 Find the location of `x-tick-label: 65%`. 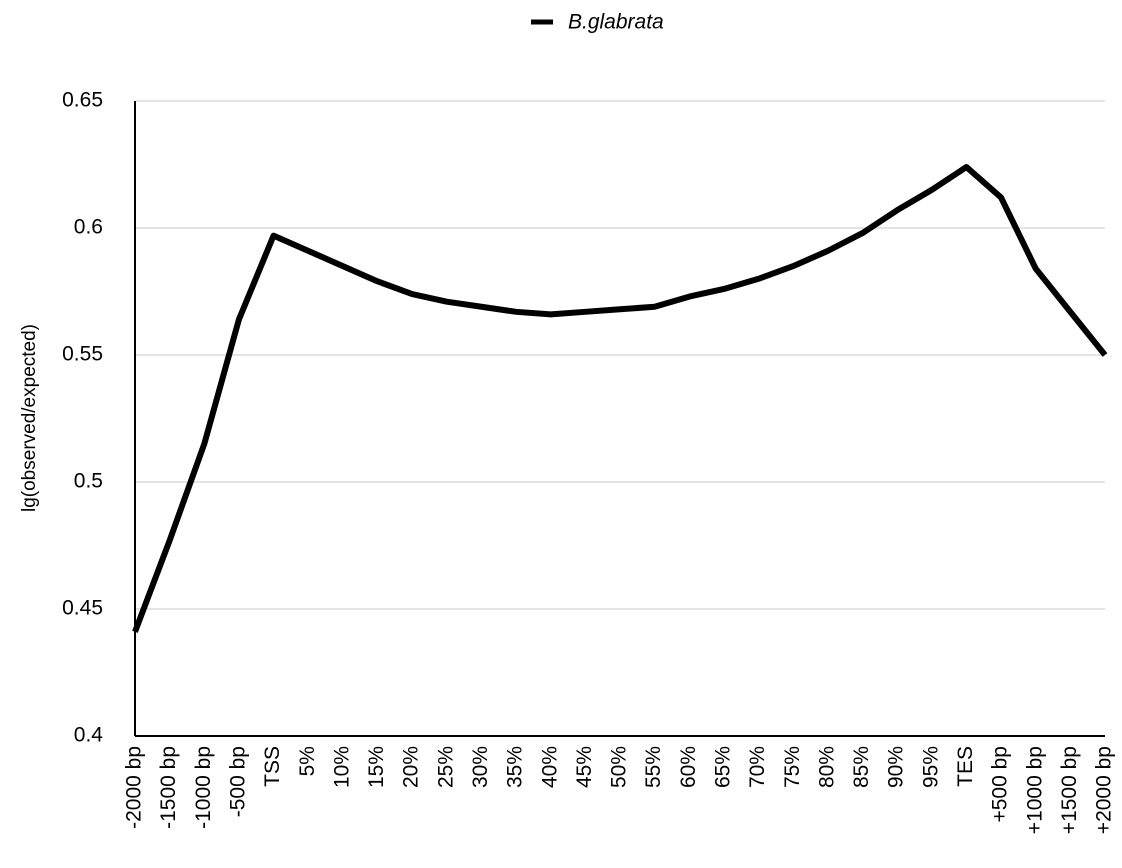

x-tick-label: 65% is located at coordinates (722, 767).